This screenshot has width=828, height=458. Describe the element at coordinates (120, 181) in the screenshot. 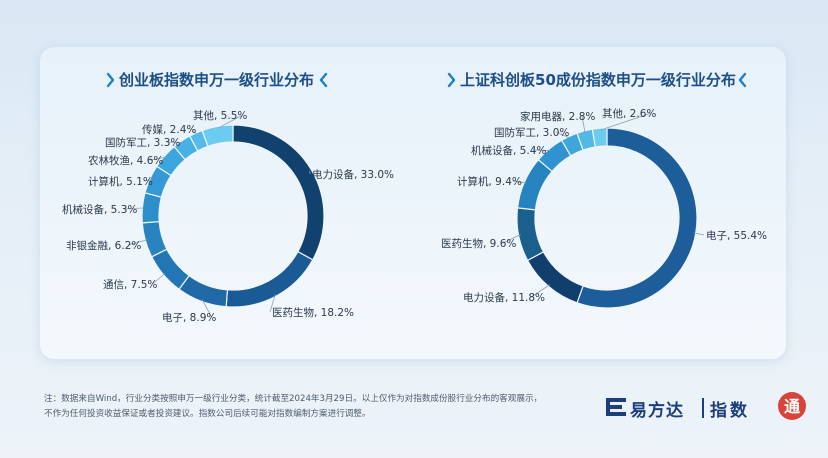

I see `slice-label: 计算机, 5.1%` at that location.